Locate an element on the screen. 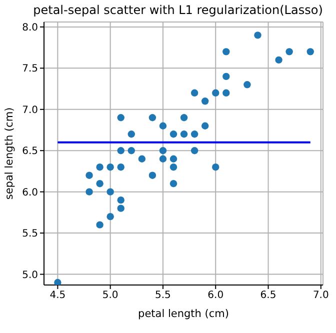 Image resolution: width=336 pixels, height=333 pixels. y-tick-label: 5.0 is located at coordinates (30, 275).